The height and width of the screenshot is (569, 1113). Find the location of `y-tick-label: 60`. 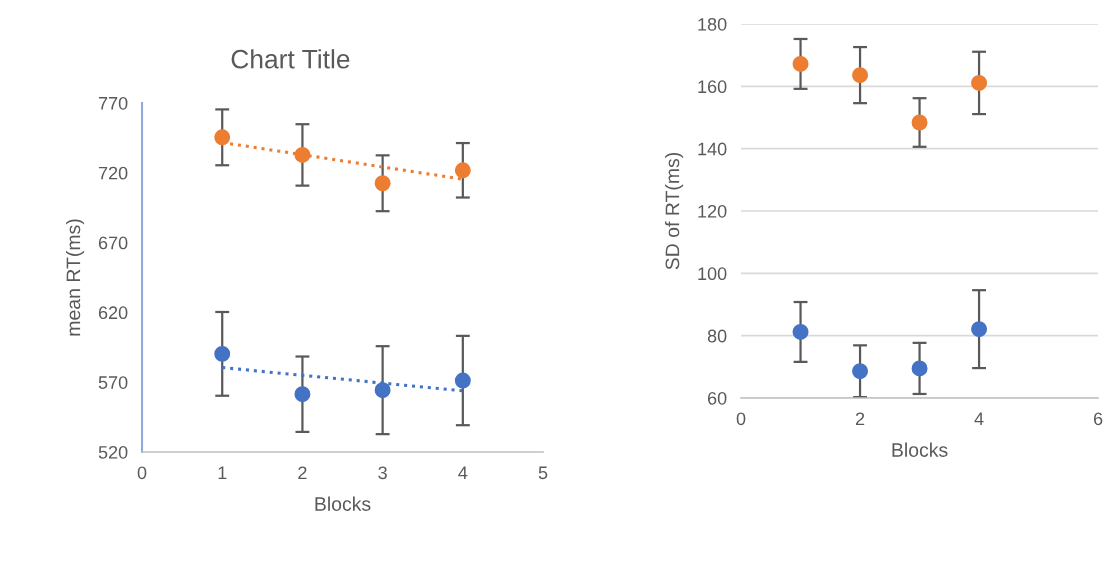

y-tick-label: 60 is located at coordinates (717, 398).